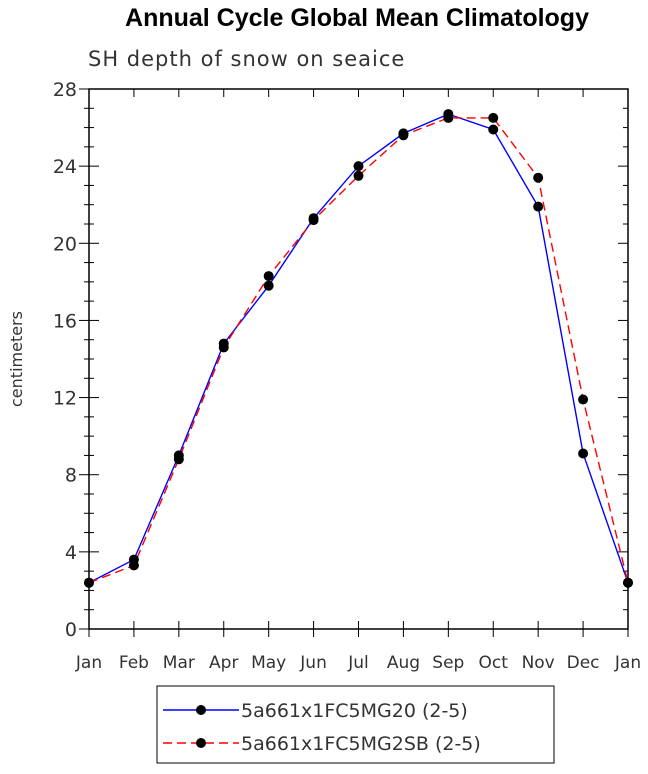  I want to click on y-tick-label: 0, so click(71, 630).